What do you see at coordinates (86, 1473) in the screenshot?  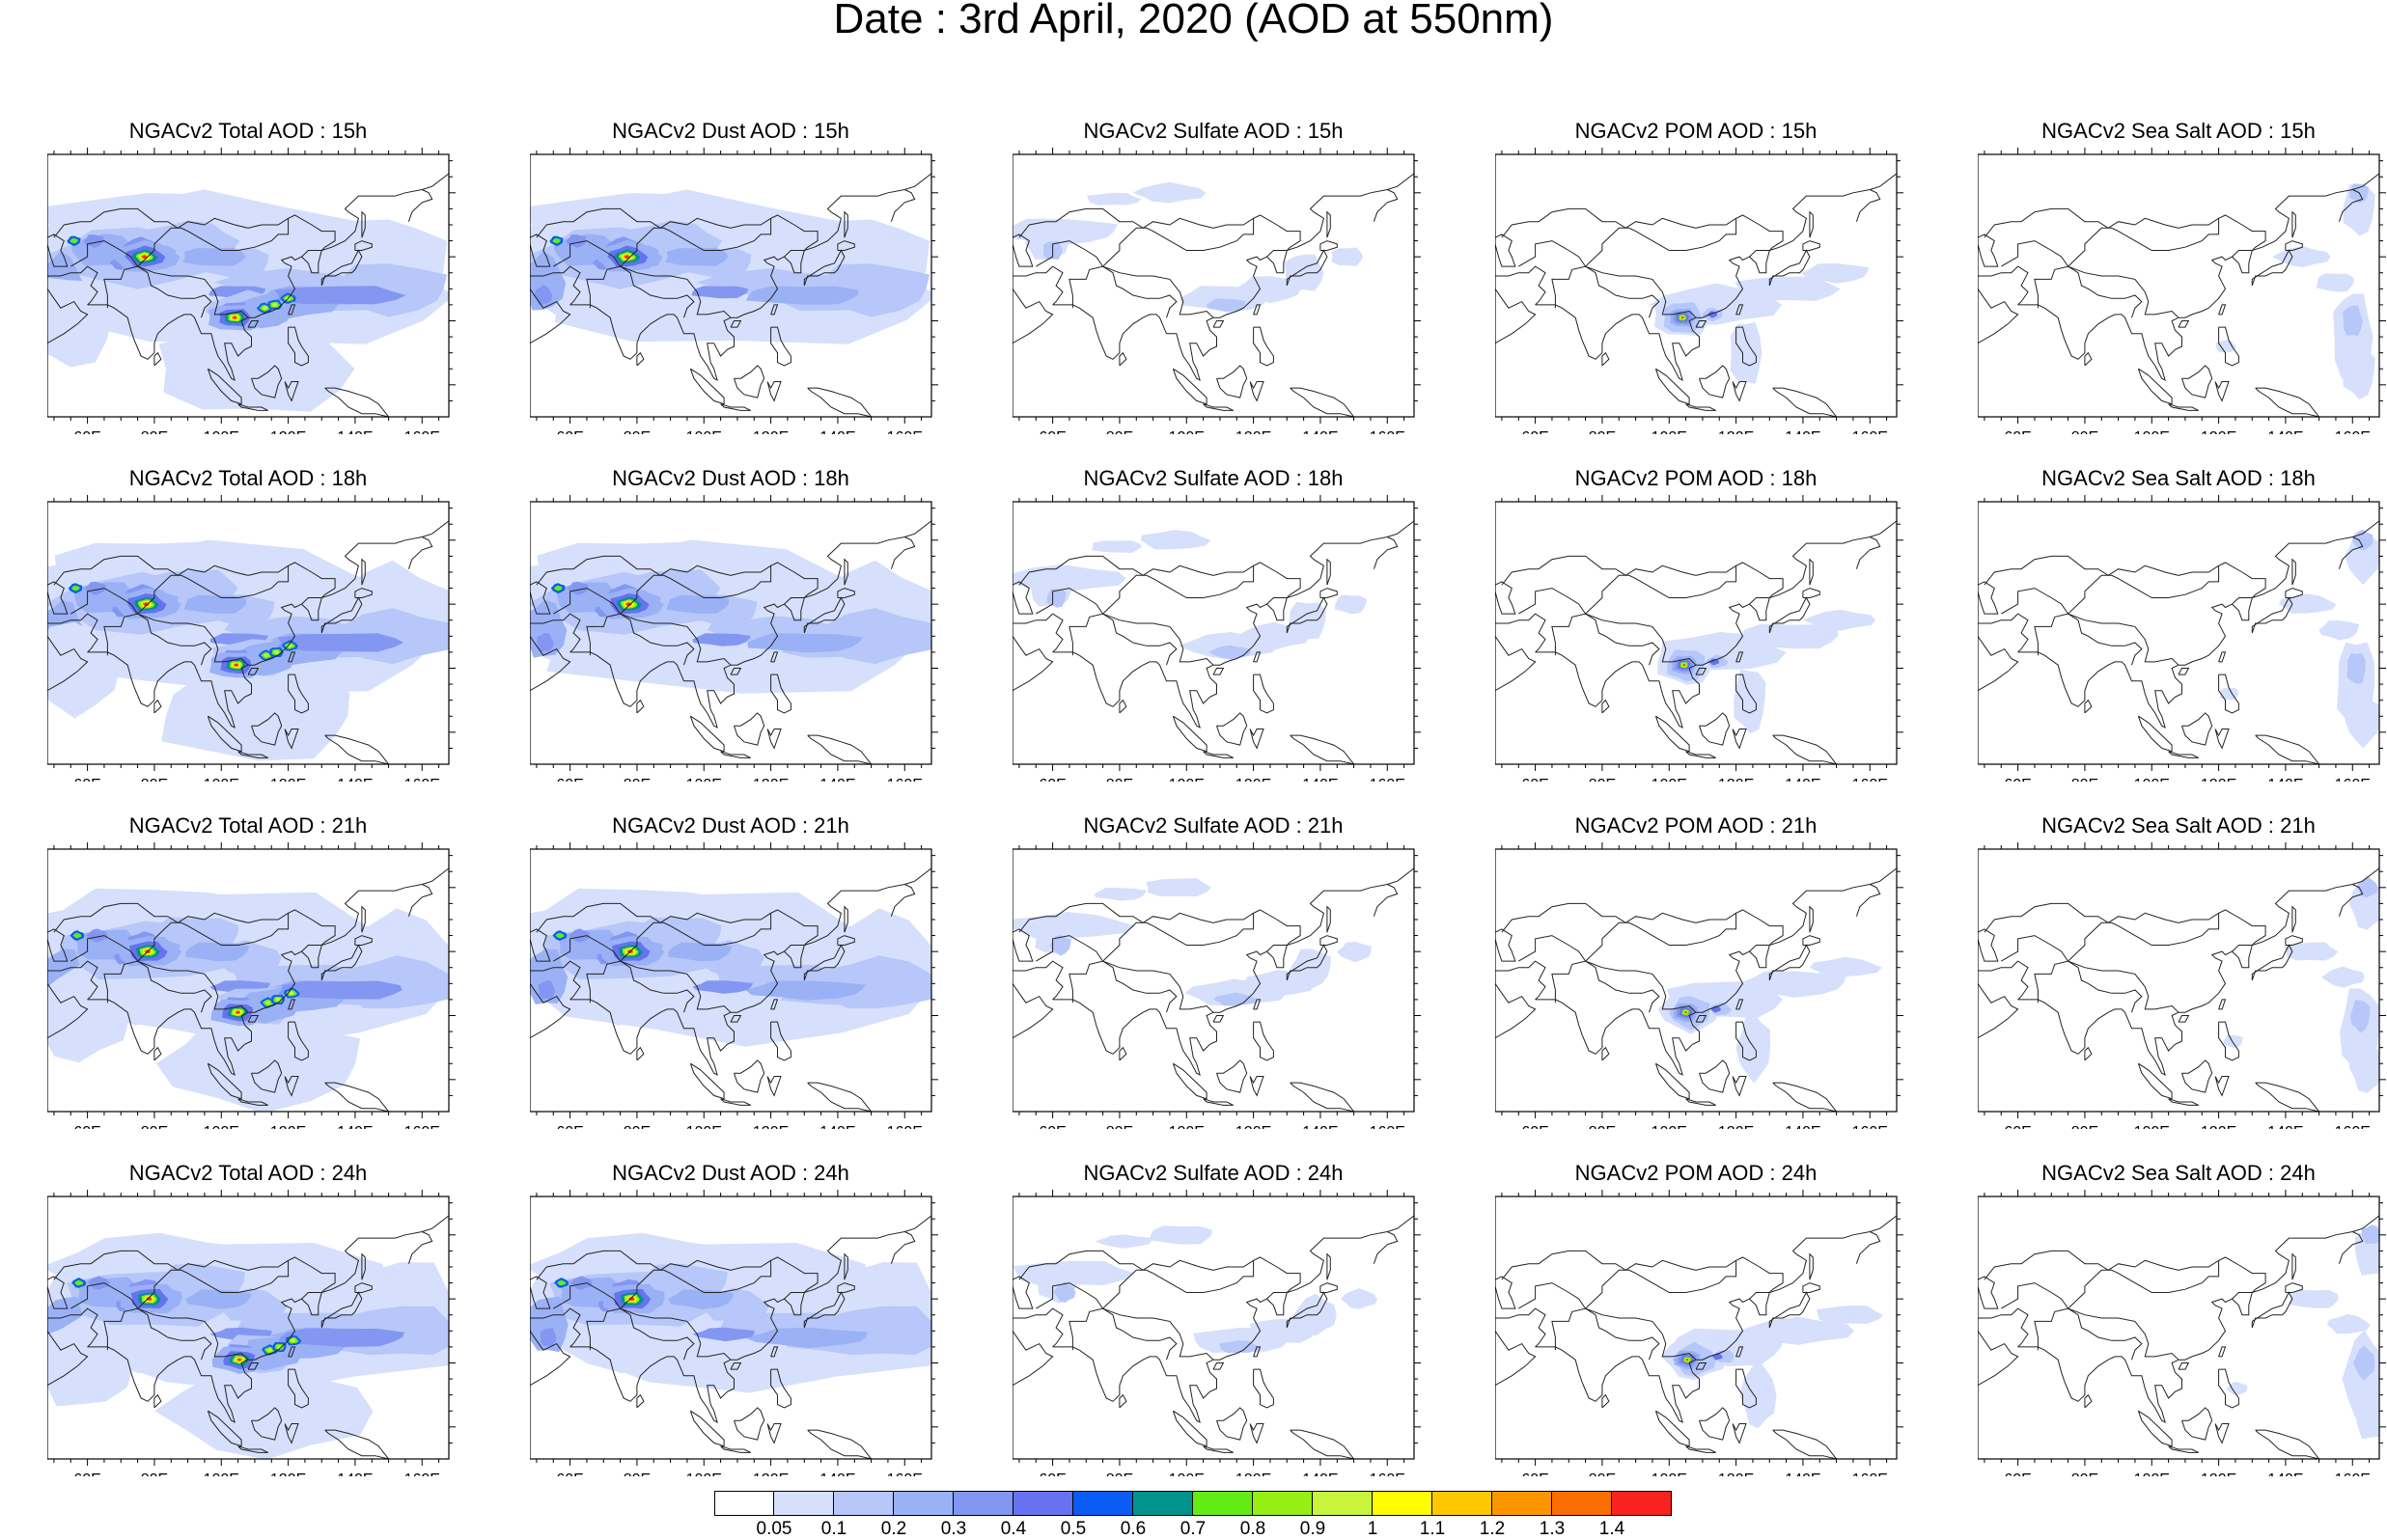 I see `x-tick-label: 60E` at bounding box center [86, 1473].